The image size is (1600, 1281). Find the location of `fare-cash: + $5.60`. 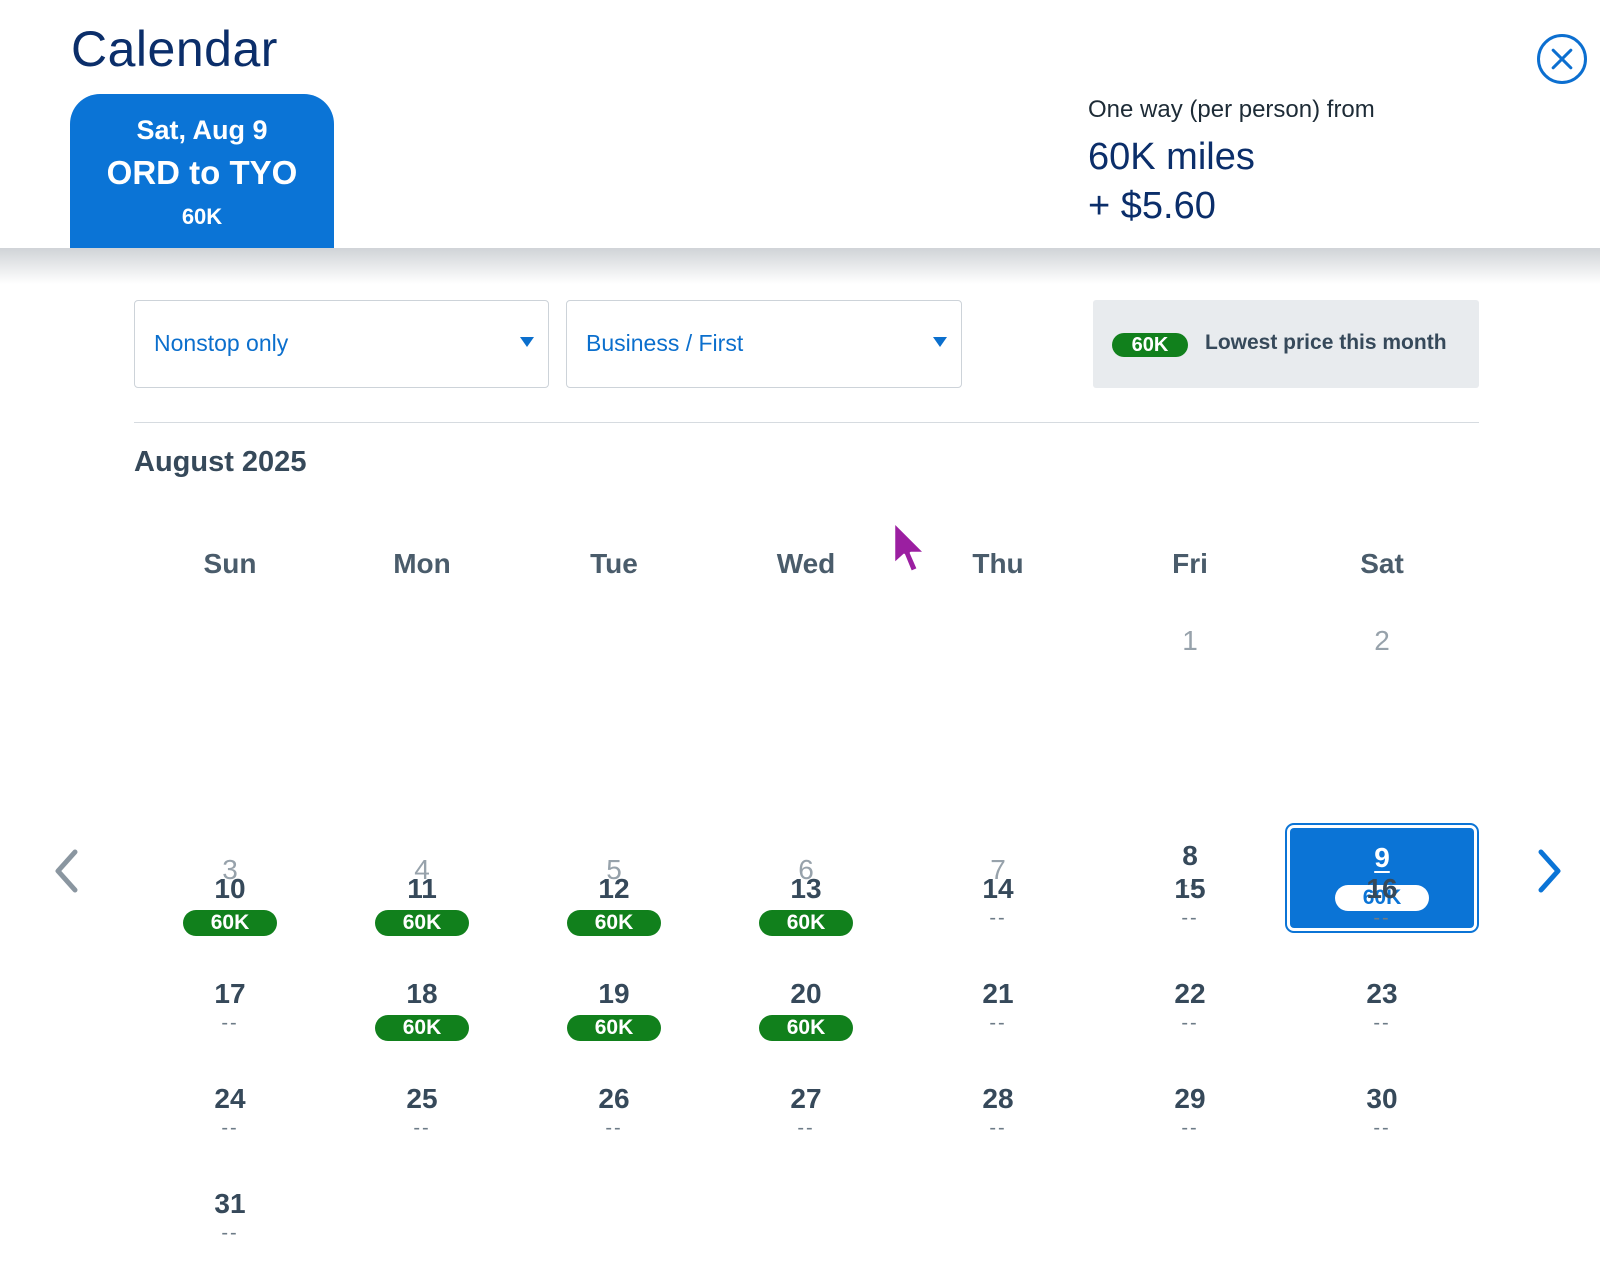

fare-cash: + $5.60 is located at coordinates (1152, 206).